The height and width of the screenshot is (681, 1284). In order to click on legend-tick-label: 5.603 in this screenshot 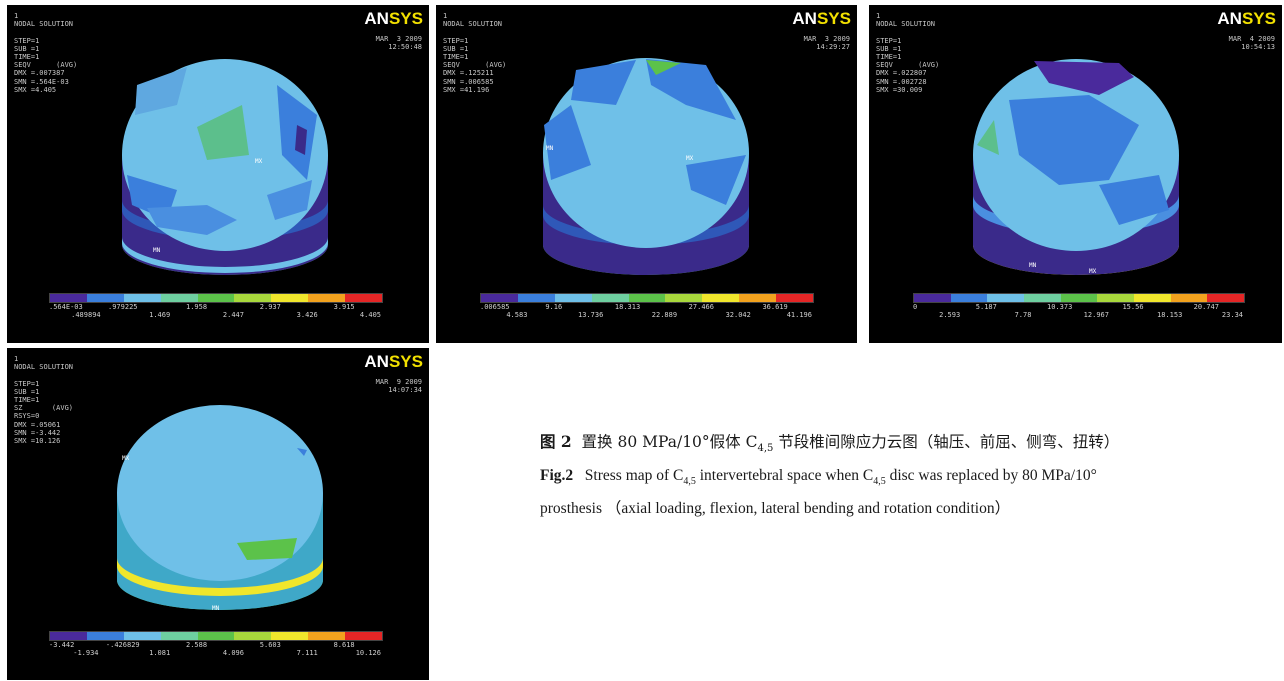, I will do `click(270, 645)`.